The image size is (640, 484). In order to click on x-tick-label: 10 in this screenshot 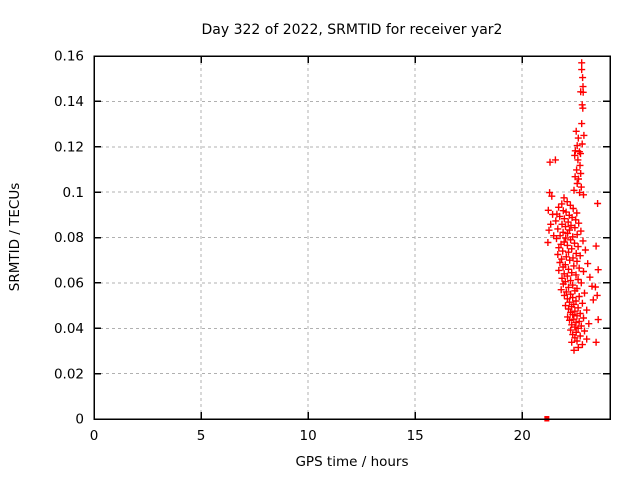, I will do `click(308, 436)`.